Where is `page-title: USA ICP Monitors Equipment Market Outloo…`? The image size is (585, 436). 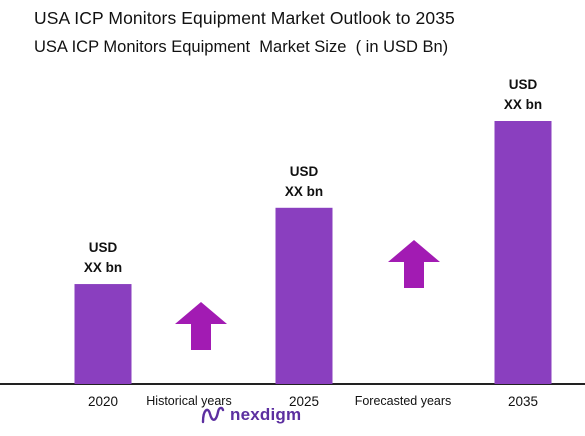 page-title: USA ICP Monitors Equipment Market Outloo… is located at coordinates (244, 18).